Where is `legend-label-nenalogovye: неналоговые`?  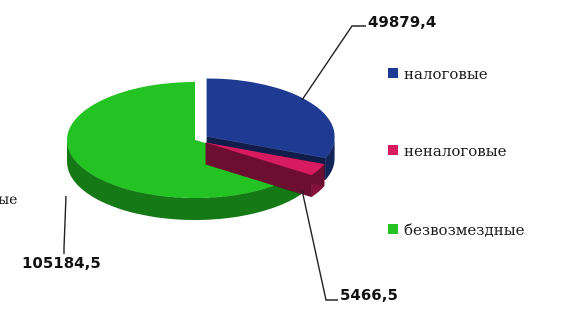
legend-label-nenalogovye: неналоговые is located at coordinates (455, 151).